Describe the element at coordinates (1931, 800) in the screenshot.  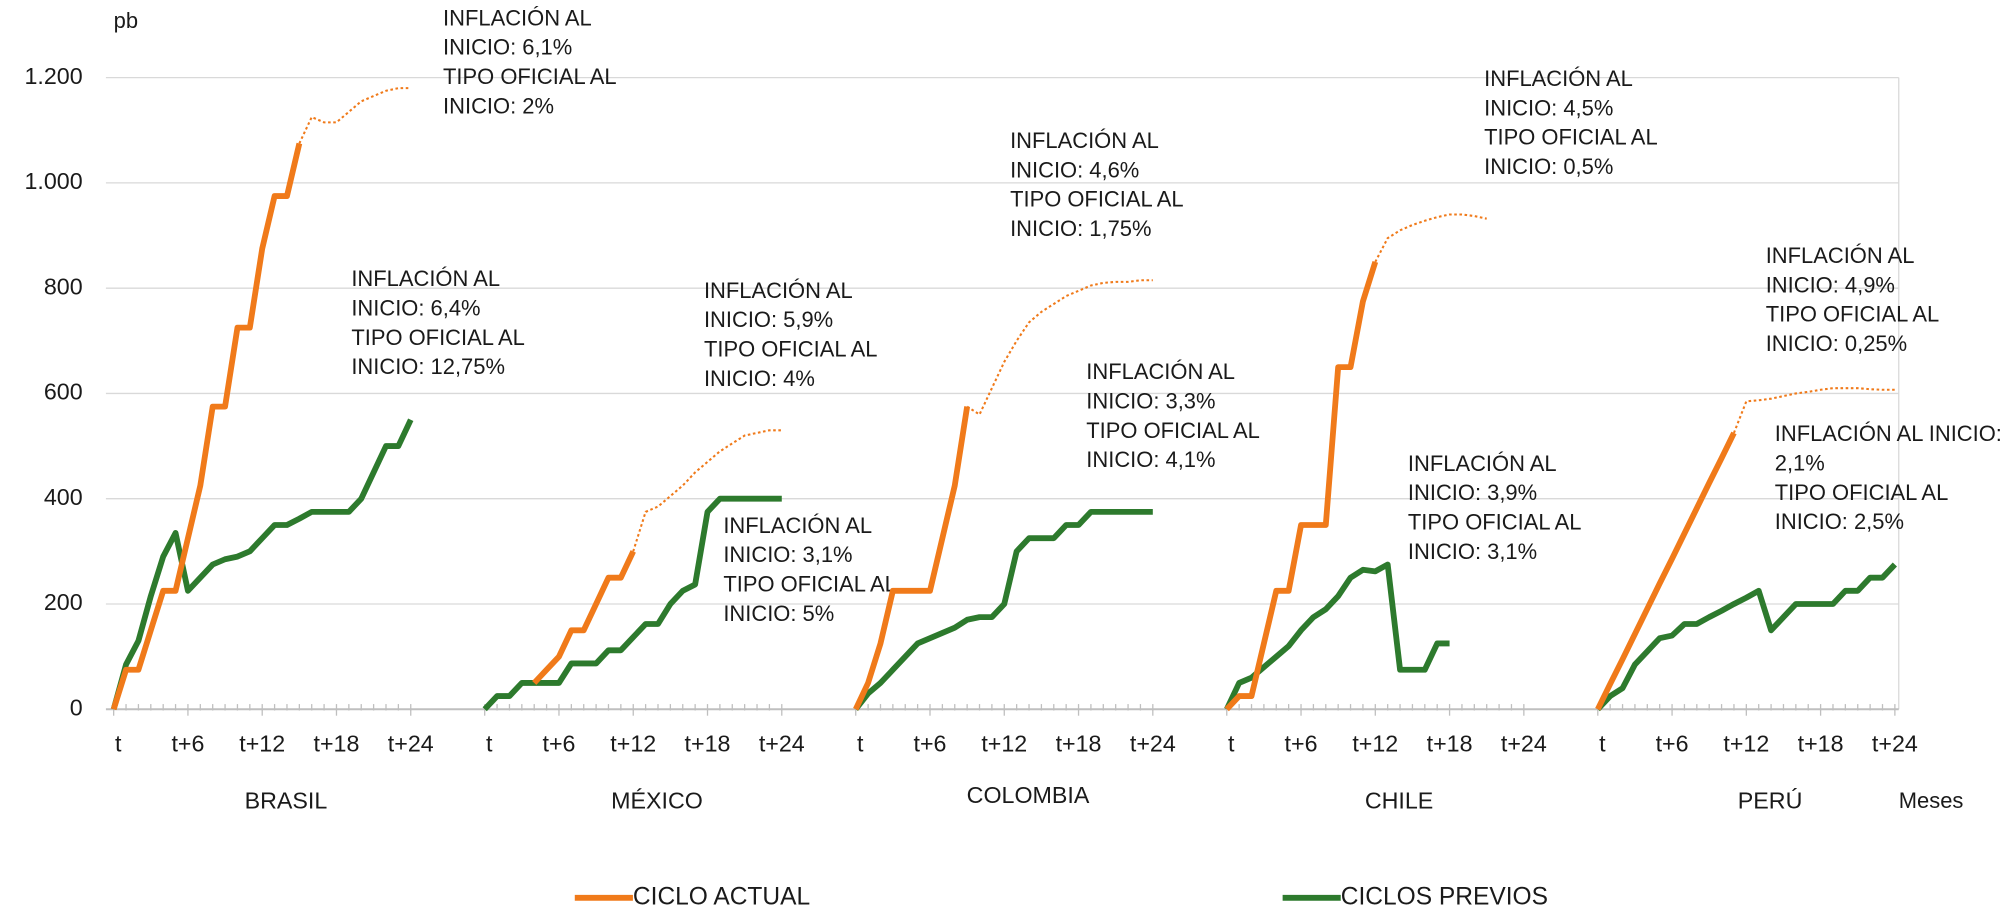
I see `x-axis-label: Meses` at that location.